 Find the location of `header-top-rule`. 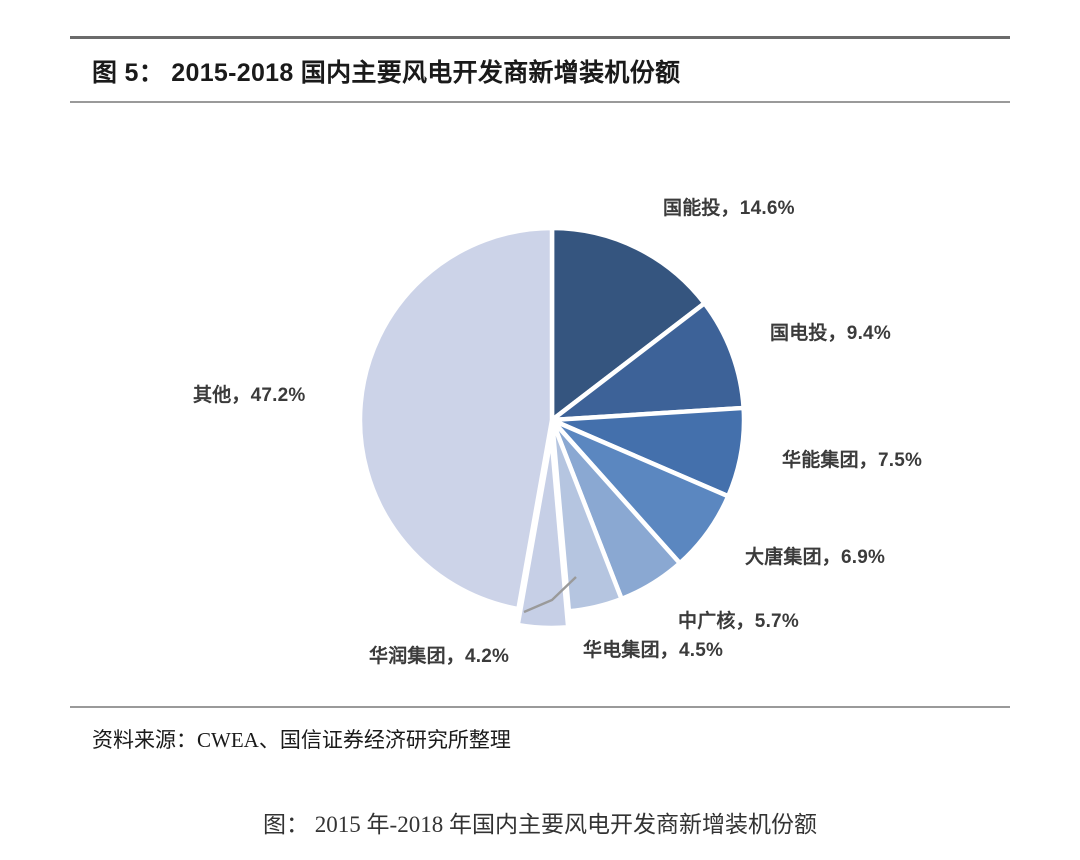

header-top-rule is located at coordinates (540, 37).